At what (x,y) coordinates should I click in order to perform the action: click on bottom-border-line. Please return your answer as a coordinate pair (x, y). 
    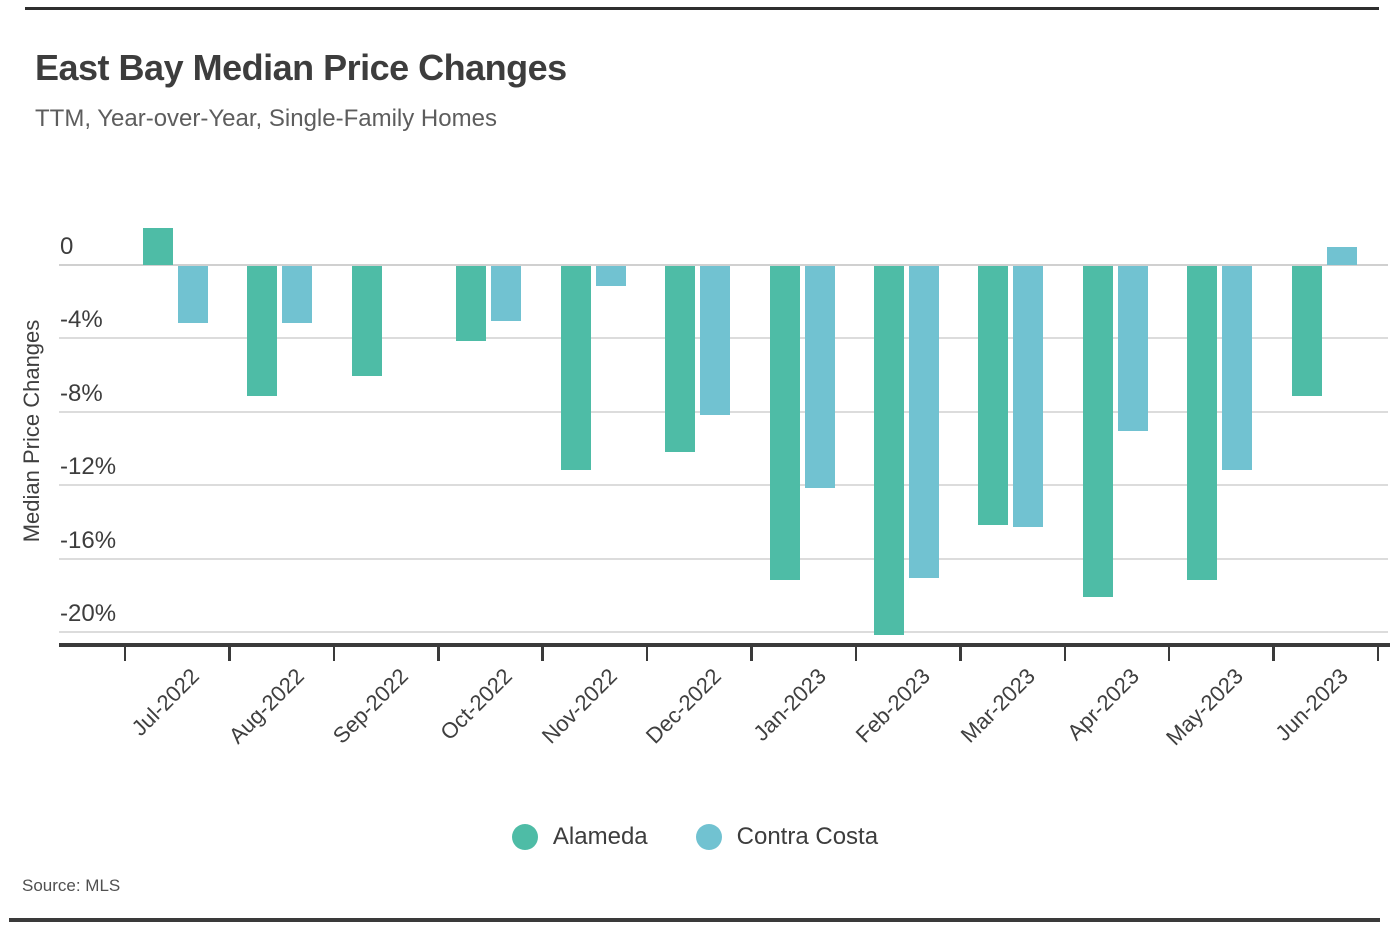
    Looking at the image, I should click on (694, 920).